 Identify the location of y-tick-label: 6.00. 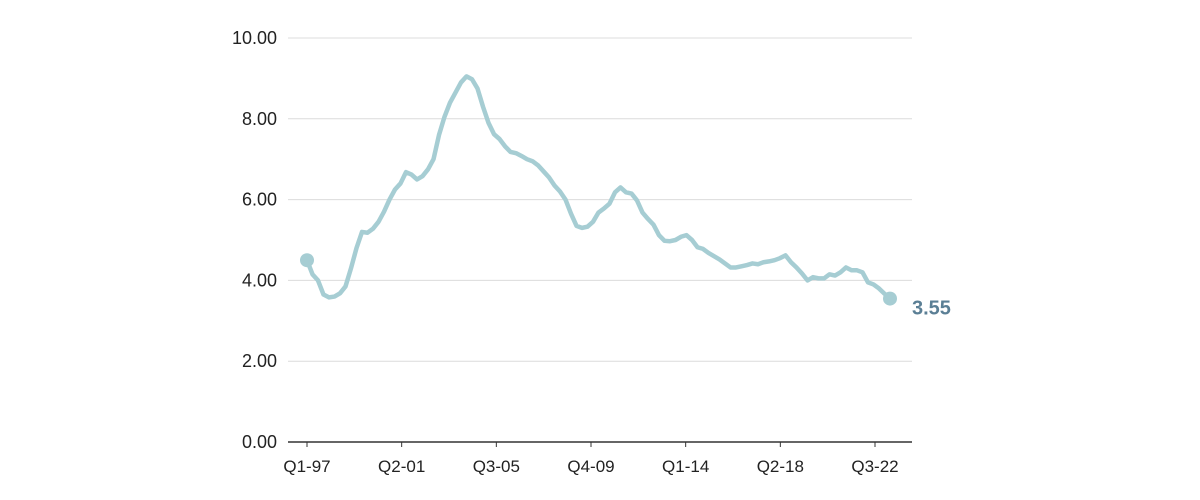
(259, 200).